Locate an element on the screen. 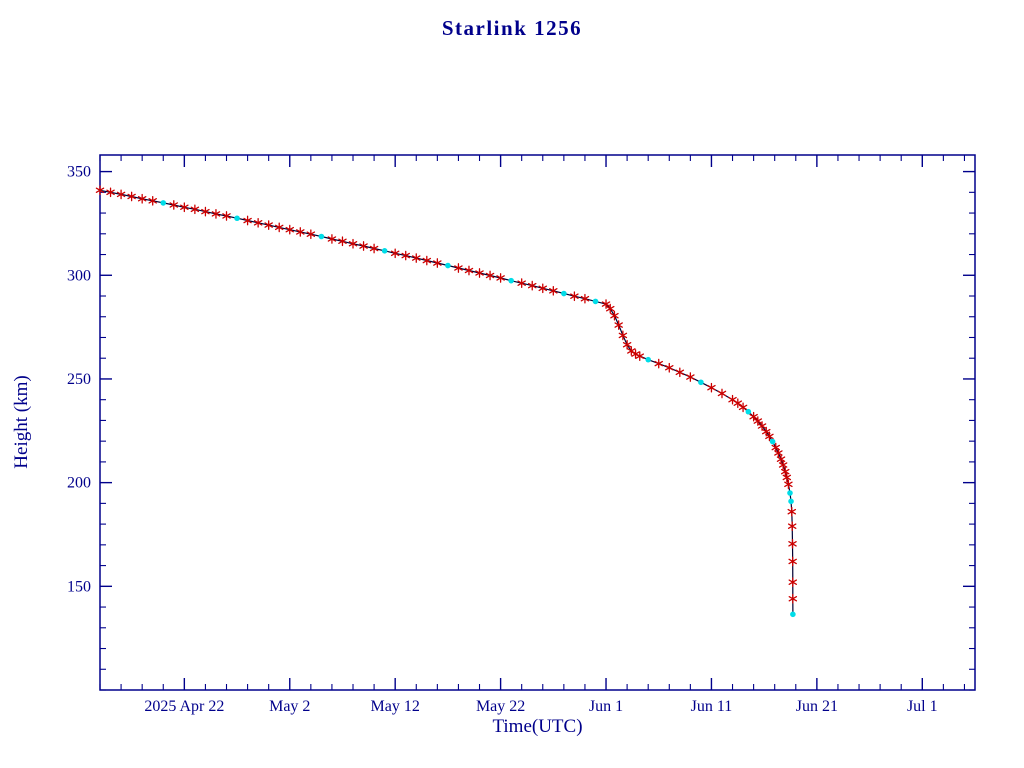  x-tick-label: May 22 is located at coordinates (500, 706).